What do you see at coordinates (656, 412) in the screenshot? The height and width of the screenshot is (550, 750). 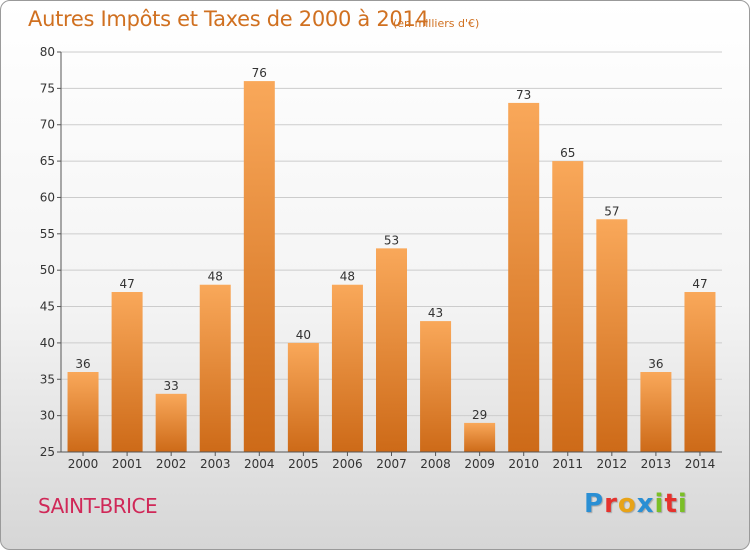 I see `bar-2013` at bounding box center [656, 412].